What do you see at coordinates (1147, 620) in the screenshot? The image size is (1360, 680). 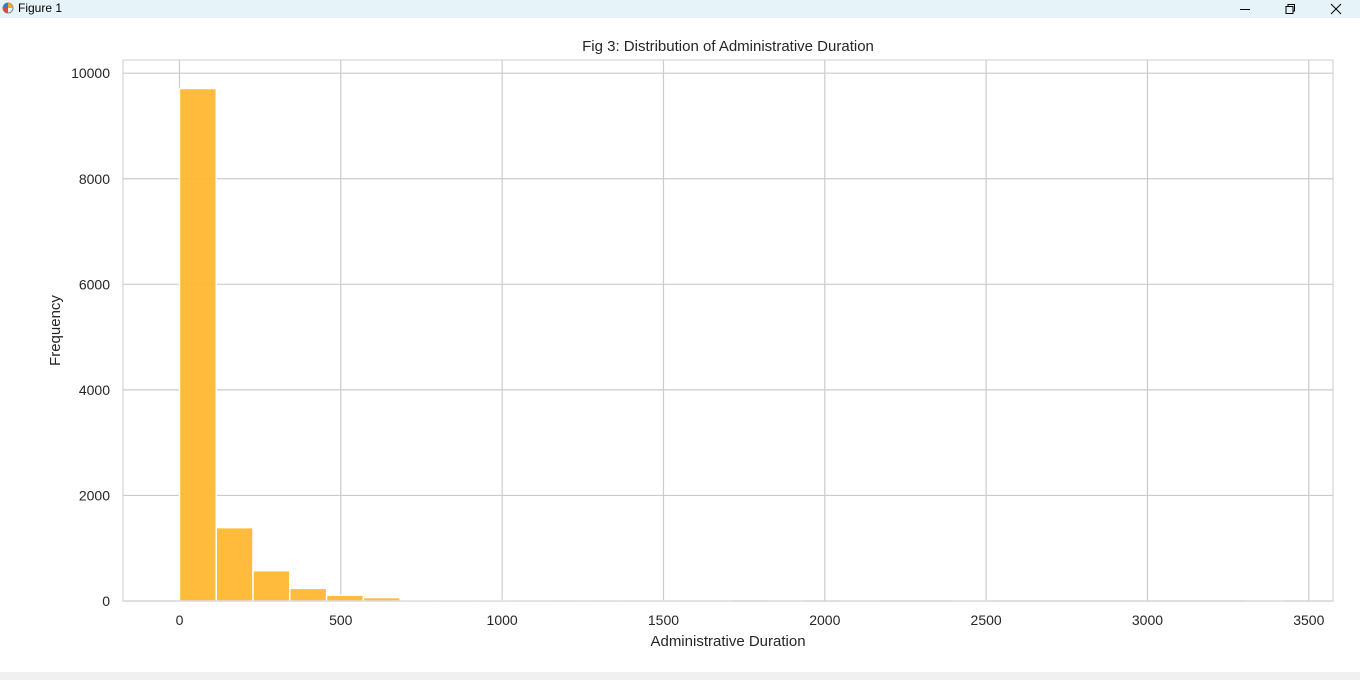 I see `x-tick-label: 3000` at bounding box center [1147, 620].